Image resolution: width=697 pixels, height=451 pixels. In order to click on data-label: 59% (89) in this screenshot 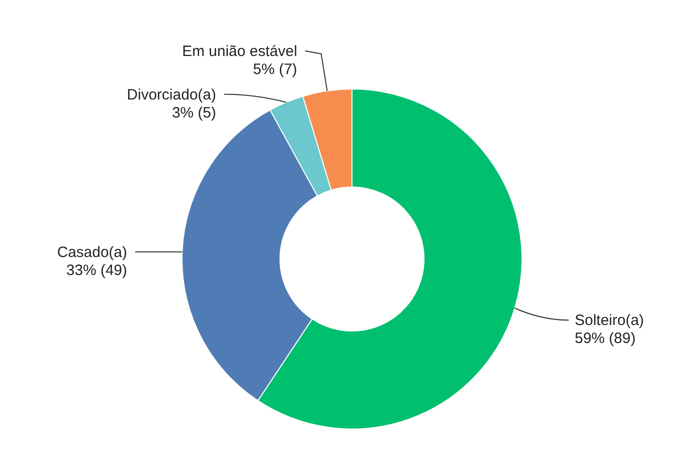, I will do `click(605, 339)`.